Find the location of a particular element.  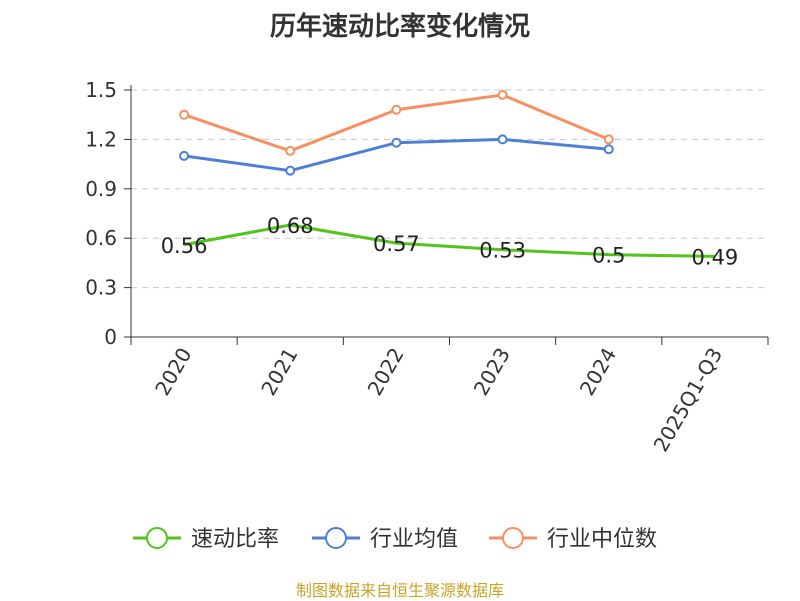

data-label: 0.5 is located at coordinates (608, 256).